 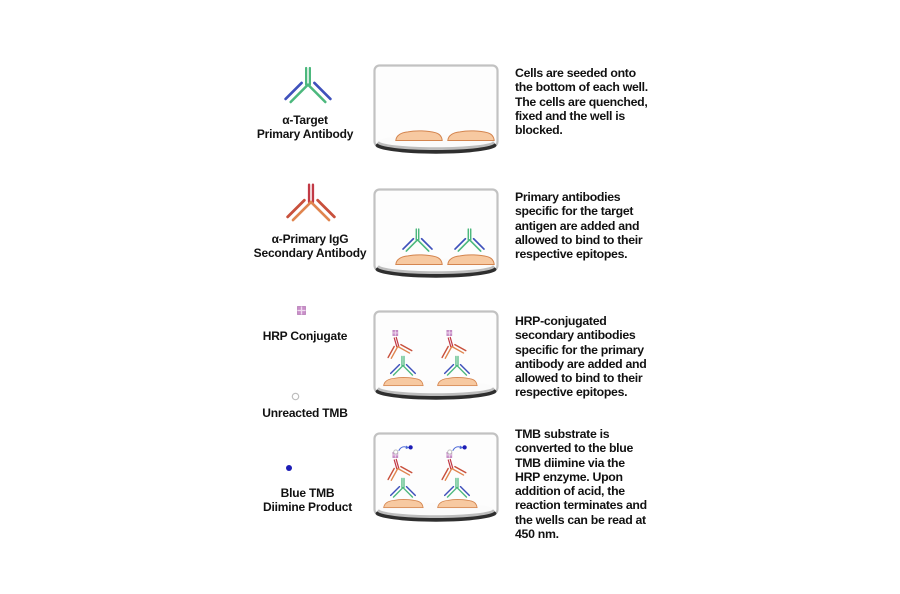 I want to click on primary-antibody-icon, so click(x=308, y=85).